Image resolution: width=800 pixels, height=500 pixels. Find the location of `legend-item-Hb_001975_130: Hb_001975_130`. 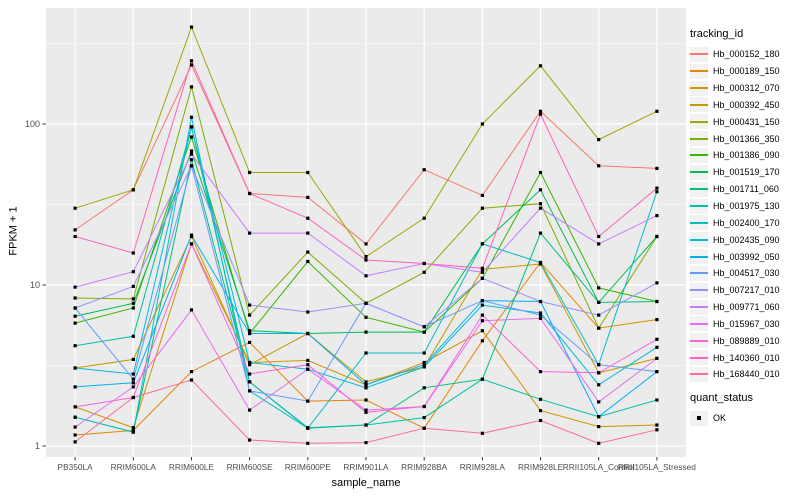

legend-item-Hb_001975_130: Hb_001975_130 is located at coordinates (745, 206).